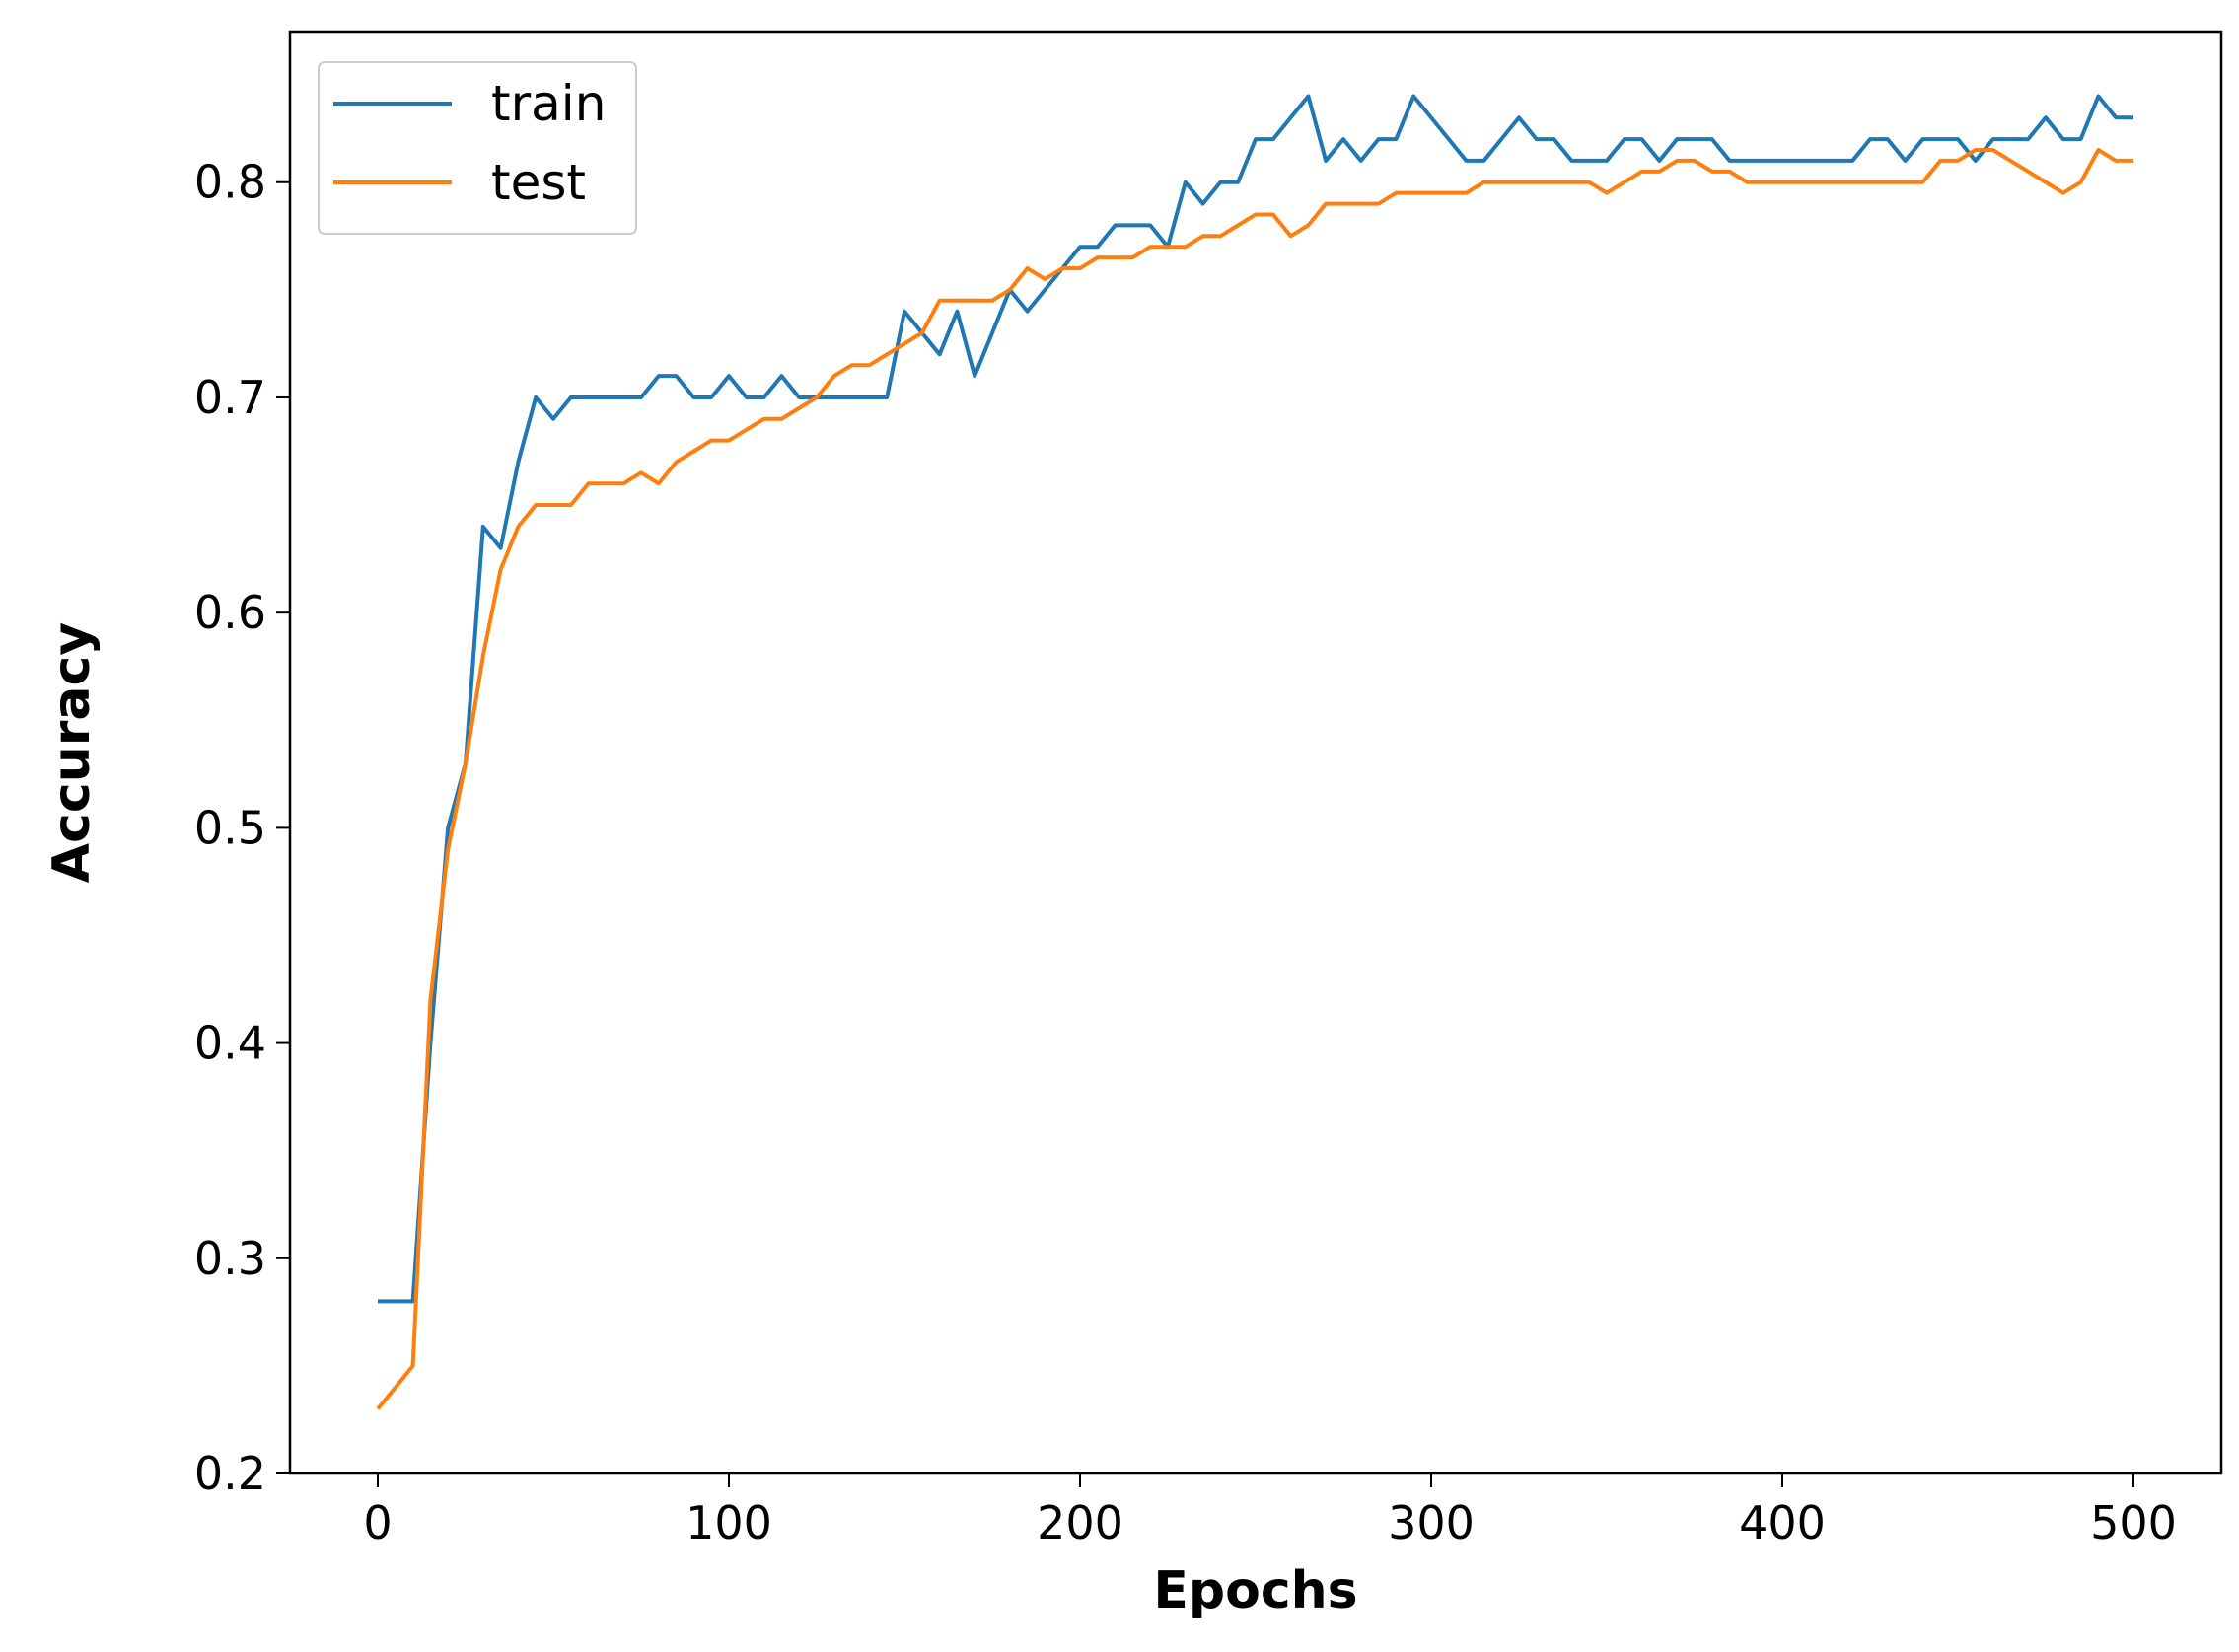 Image resolution: width=2239 pixels, height=1652 pixels. What do you see at coordinates (1080, 1522) in the screenshot?
I see `x-tick-label: 200` at bounding box center [1080, 1522].